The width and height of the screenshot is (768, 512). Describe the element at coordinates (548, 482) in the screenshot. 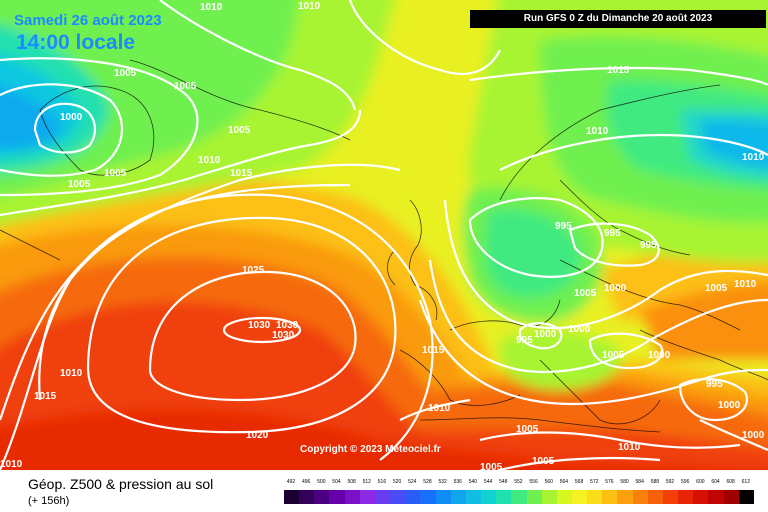

I see `legend-scale-value: 560` at that location.